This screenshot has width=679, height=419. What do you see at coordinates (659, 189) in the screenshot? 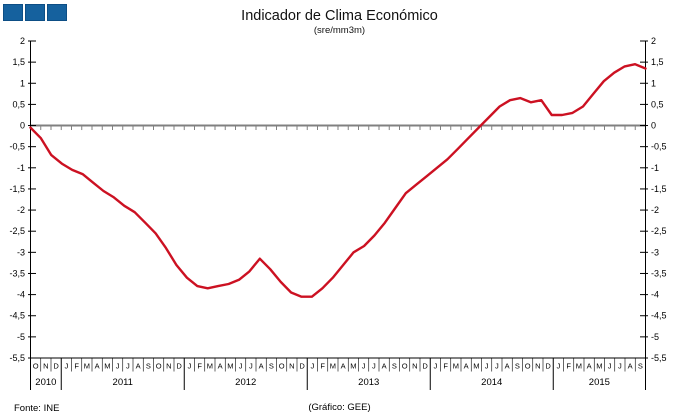
I see `y-axis-label-right: -1,5` at bounding box center [659, 189].